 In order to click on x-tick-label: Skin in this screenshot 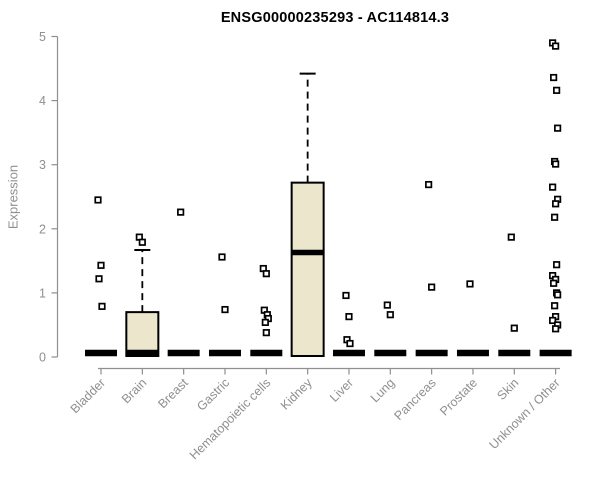, I will do `click(507, 389)`.